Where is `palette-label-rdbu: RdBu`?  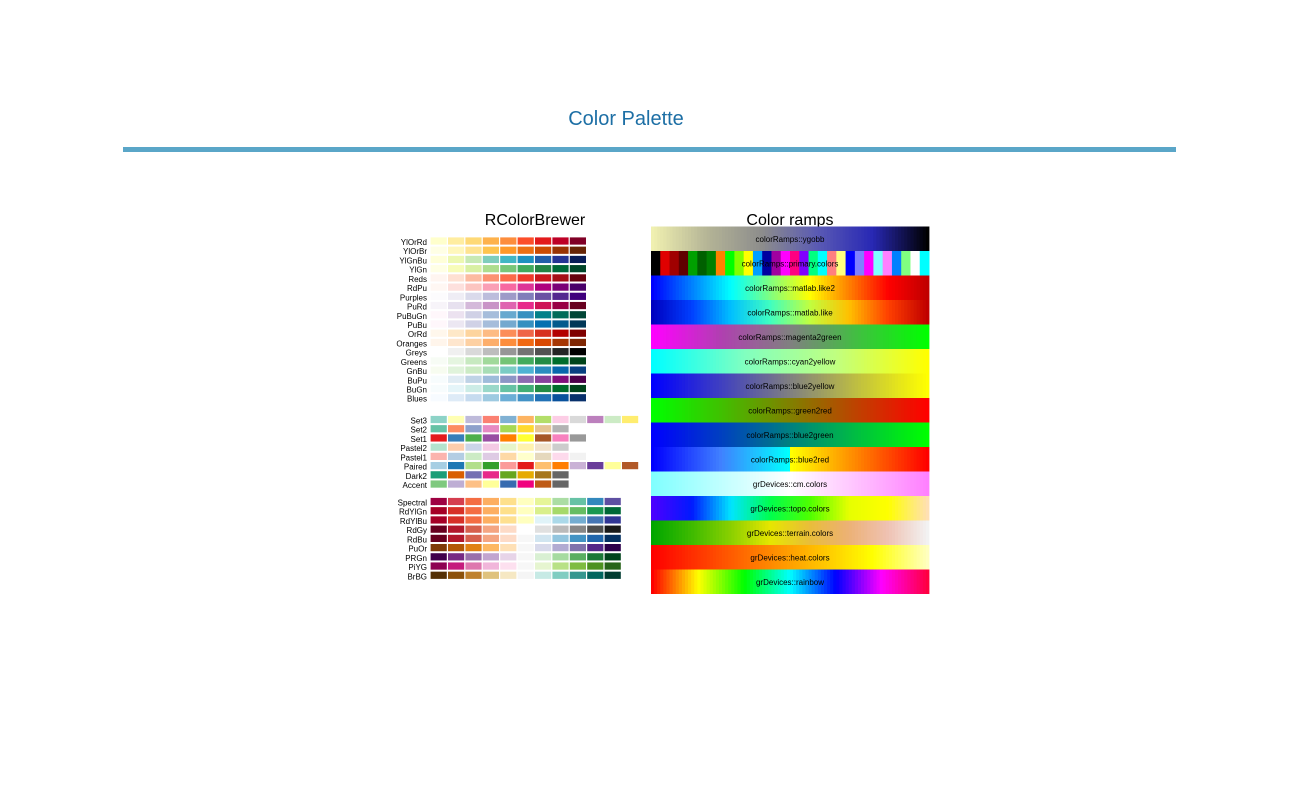 palette-label-rdbu: RdBu is located at coordinates (417, 539).